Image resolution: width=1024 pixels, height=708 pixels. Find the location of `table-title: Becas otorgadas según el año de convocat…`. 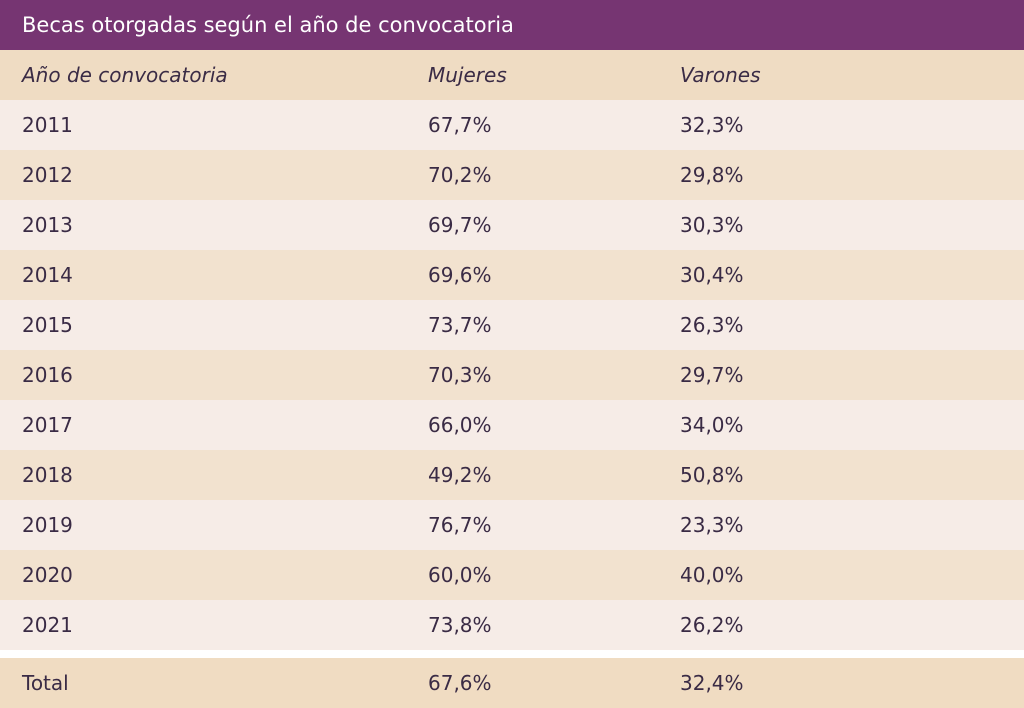

table-title: Becas otorgadas según el año de convocat… is located at coordinates (512, 25).